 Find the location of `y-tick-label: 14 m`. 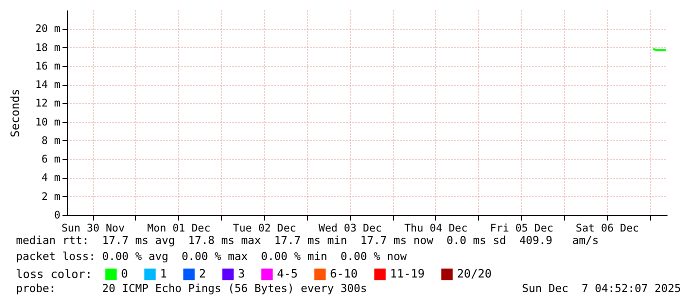

y-tick-label: 14 m is located at coordinates (47, 85).